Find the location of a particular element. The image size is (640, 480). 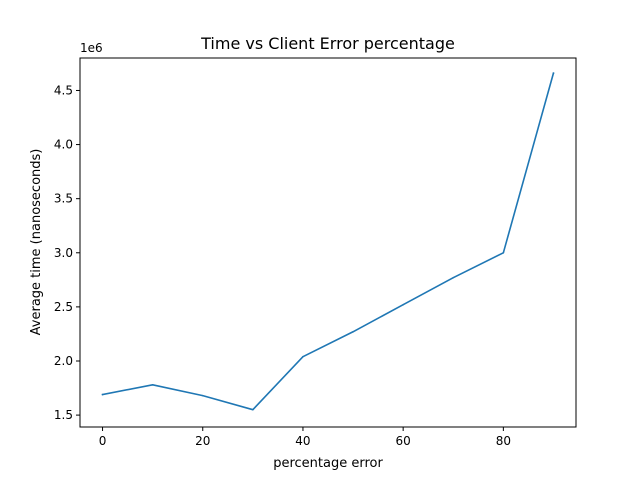

y-tick-label: 2.0 is located at coordinates (63, 361).